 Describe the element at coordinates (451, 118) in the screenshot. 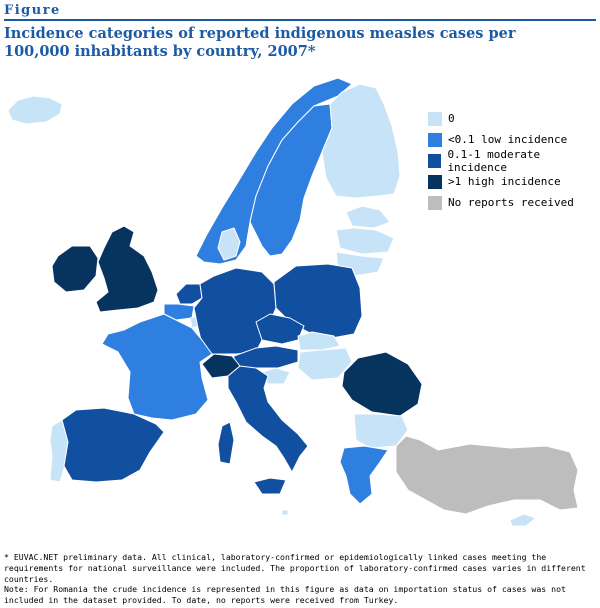

I see `legend-label: 0` at that location.